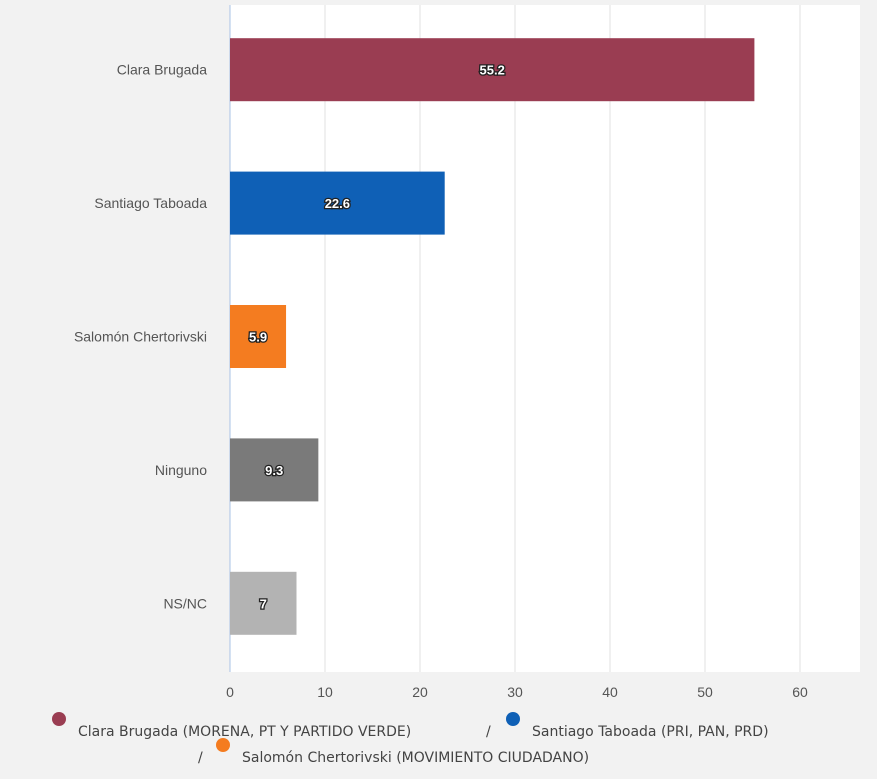 The height and width of the screenshot is (779, 877). I want to click on data-label-clara-brugada: 55.2, so click(492, 70).